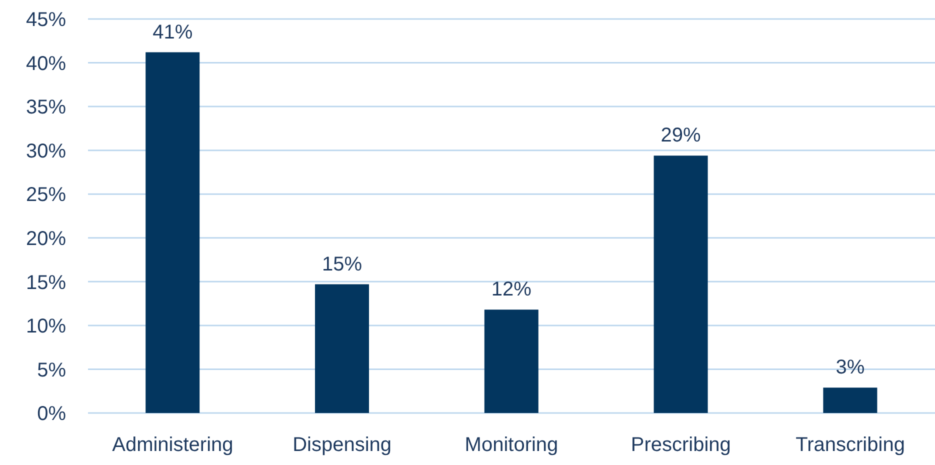  Describe the element at coordinates (511, 289) in the screenshot. I see `data-label: 12%` at that location.